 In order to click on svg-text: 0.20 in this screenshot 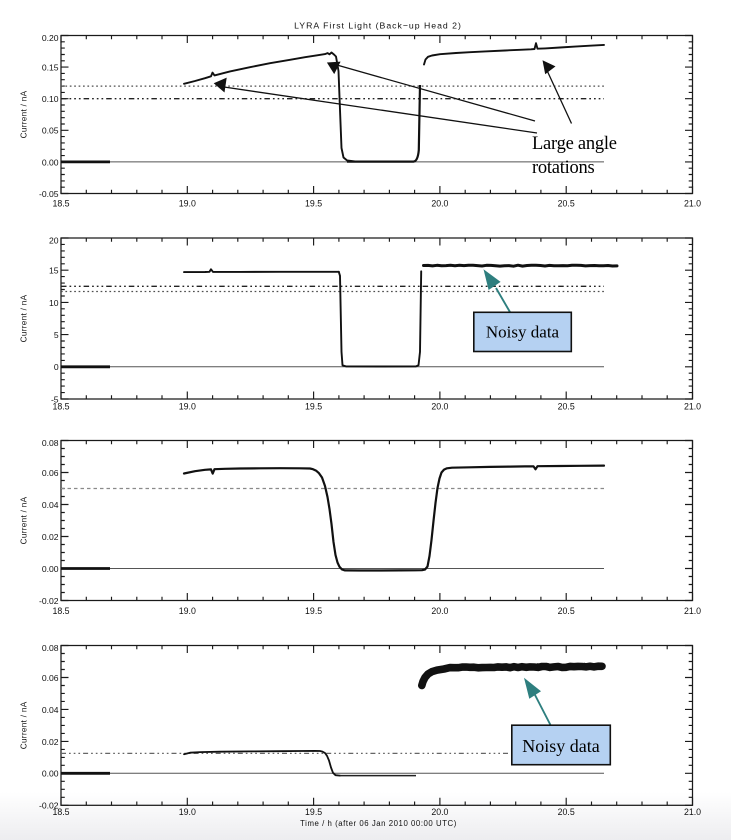, I will do `click(50, 38)`.